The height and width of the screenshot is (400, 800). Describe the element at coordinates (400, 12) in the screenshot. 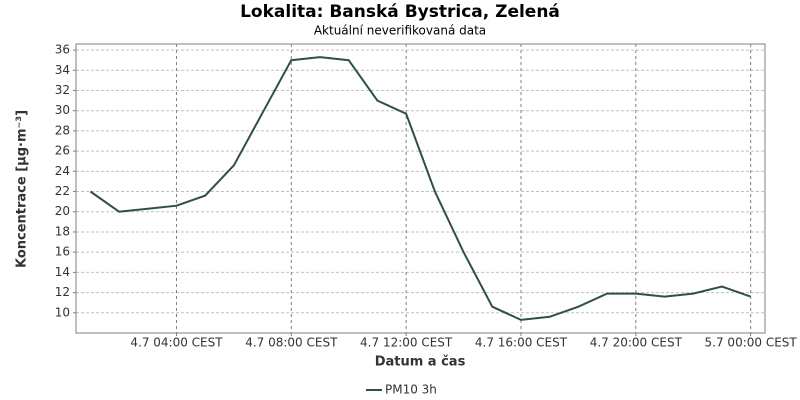

I see `chart-title: Lokalita: Banská Bystrica, Zelená` at that location.